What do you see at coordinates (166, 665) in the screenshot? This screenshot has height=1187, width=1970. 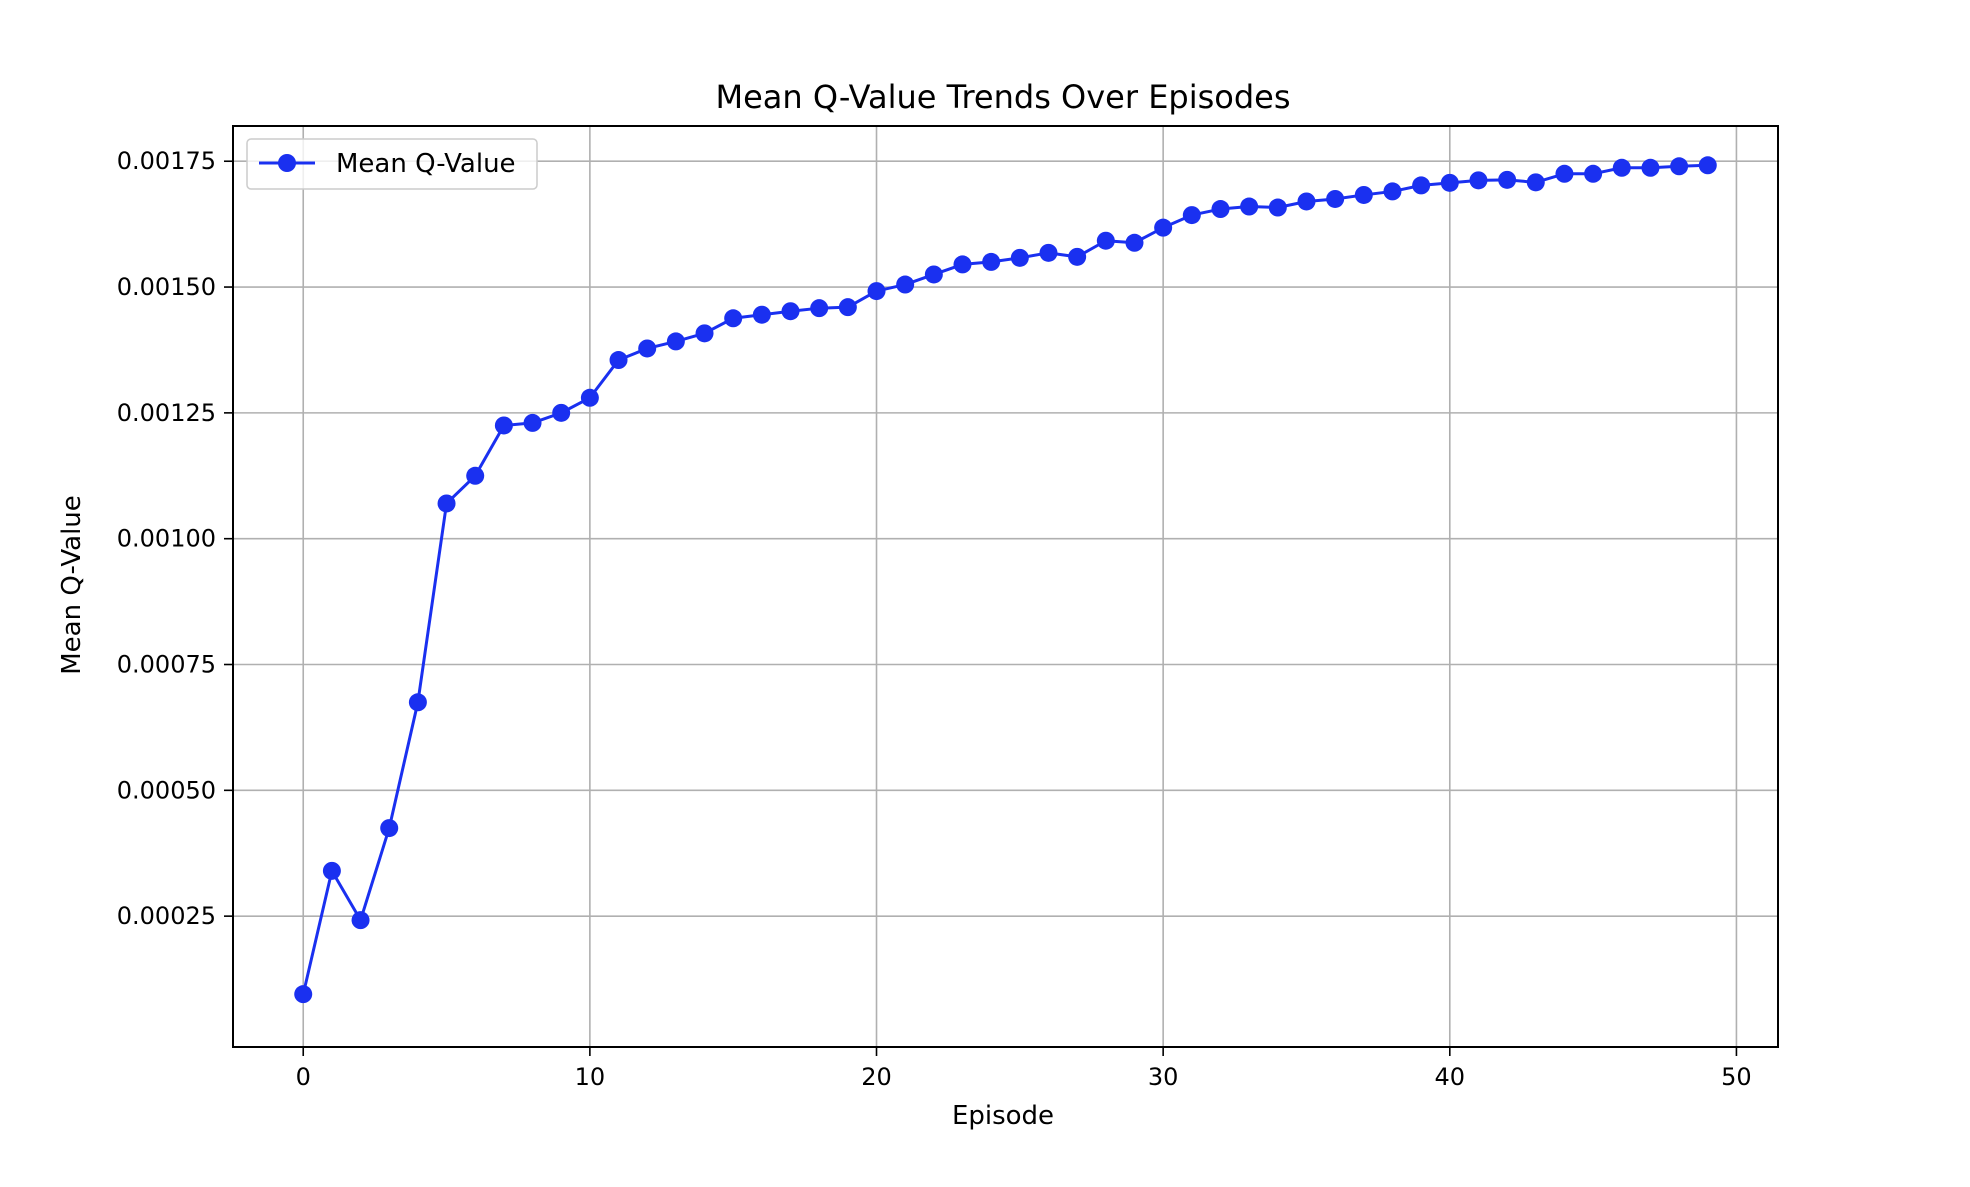 I see `y-tick-label: 0.00075` at bounding box center [166, 665].